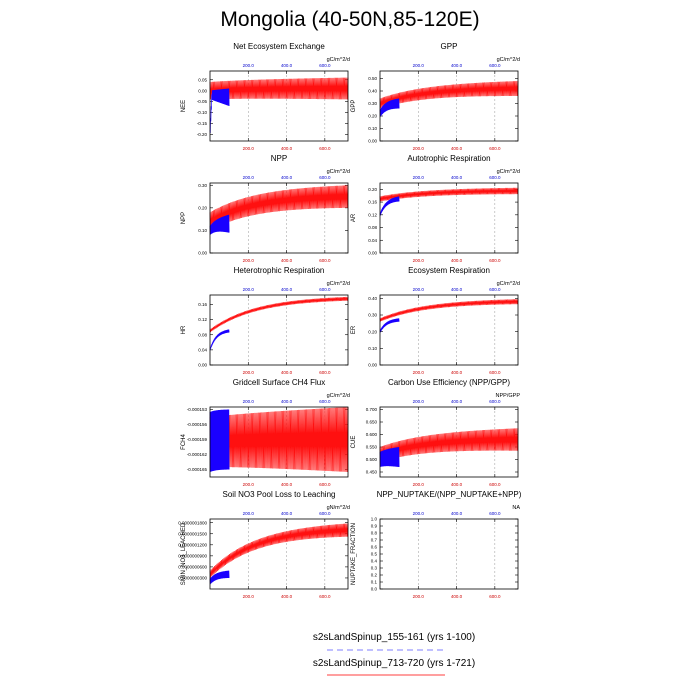 The height and width of the screenshot is (700, 700). Describe the element at coordinates (197, 439) in the screenshot. I see `y-tick-label: -0.000159` at that location.